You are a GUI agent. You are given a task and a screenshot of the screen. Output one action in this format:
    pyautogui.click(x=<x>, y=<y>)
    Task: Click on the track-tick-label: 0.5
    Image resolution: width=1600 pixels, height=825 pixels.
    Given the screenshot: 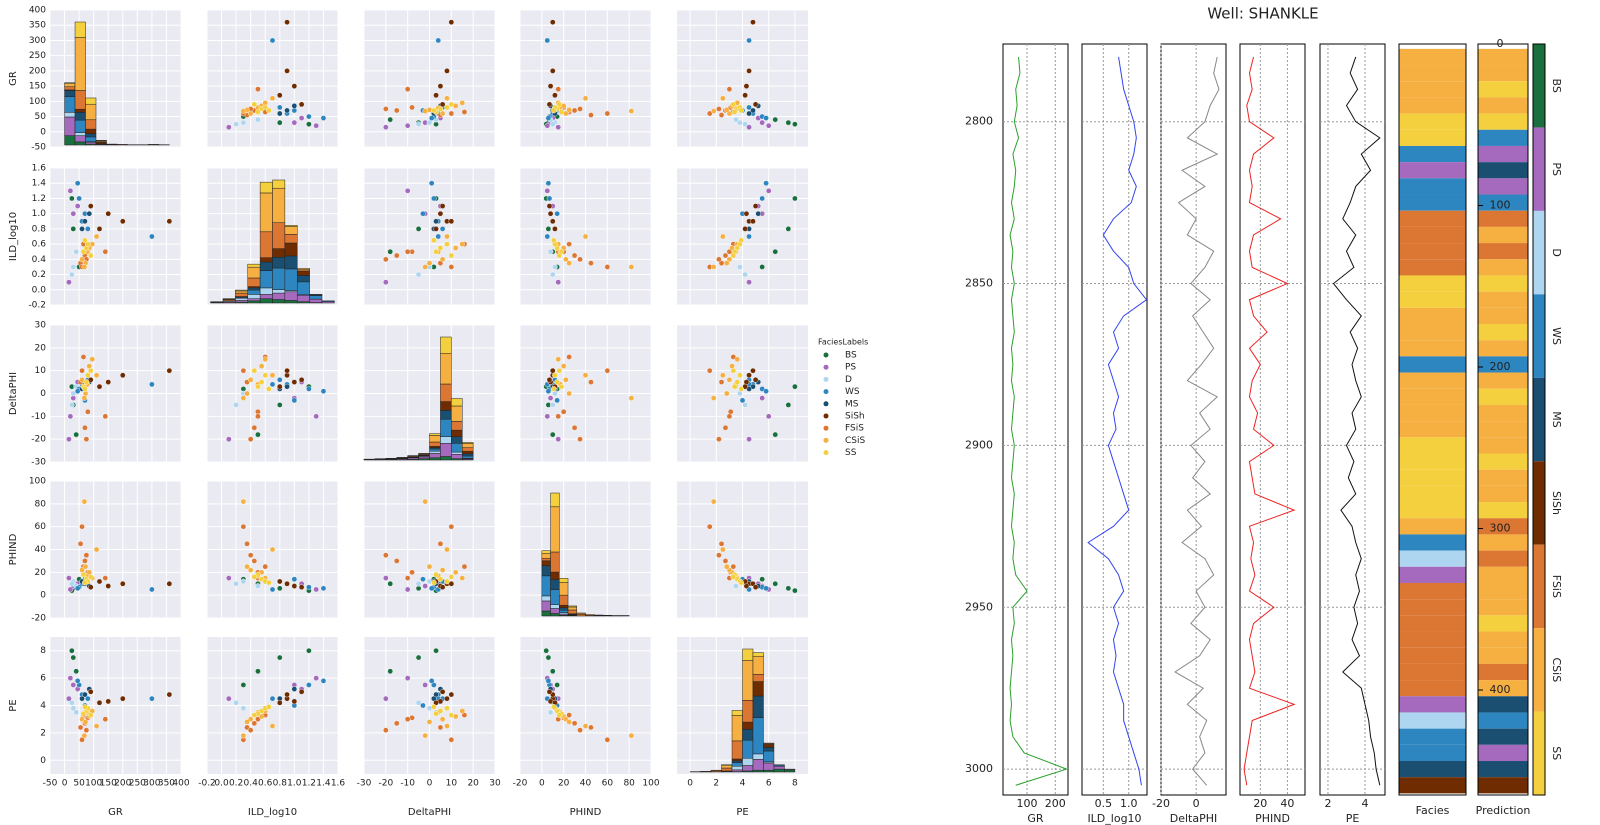 What is the action you would take?
    pyautogui.click(x=1104, y=803)
    